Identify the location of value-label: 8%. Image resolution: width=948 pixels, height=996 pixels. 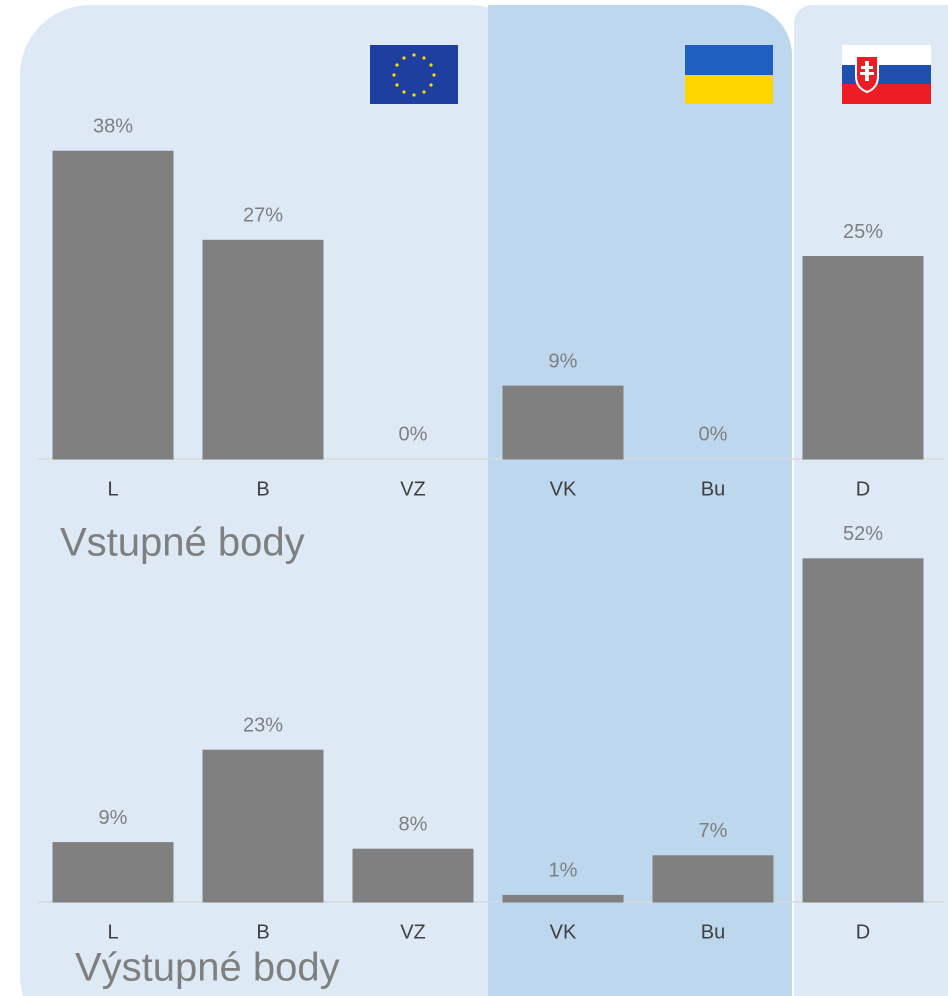
(413, 824).